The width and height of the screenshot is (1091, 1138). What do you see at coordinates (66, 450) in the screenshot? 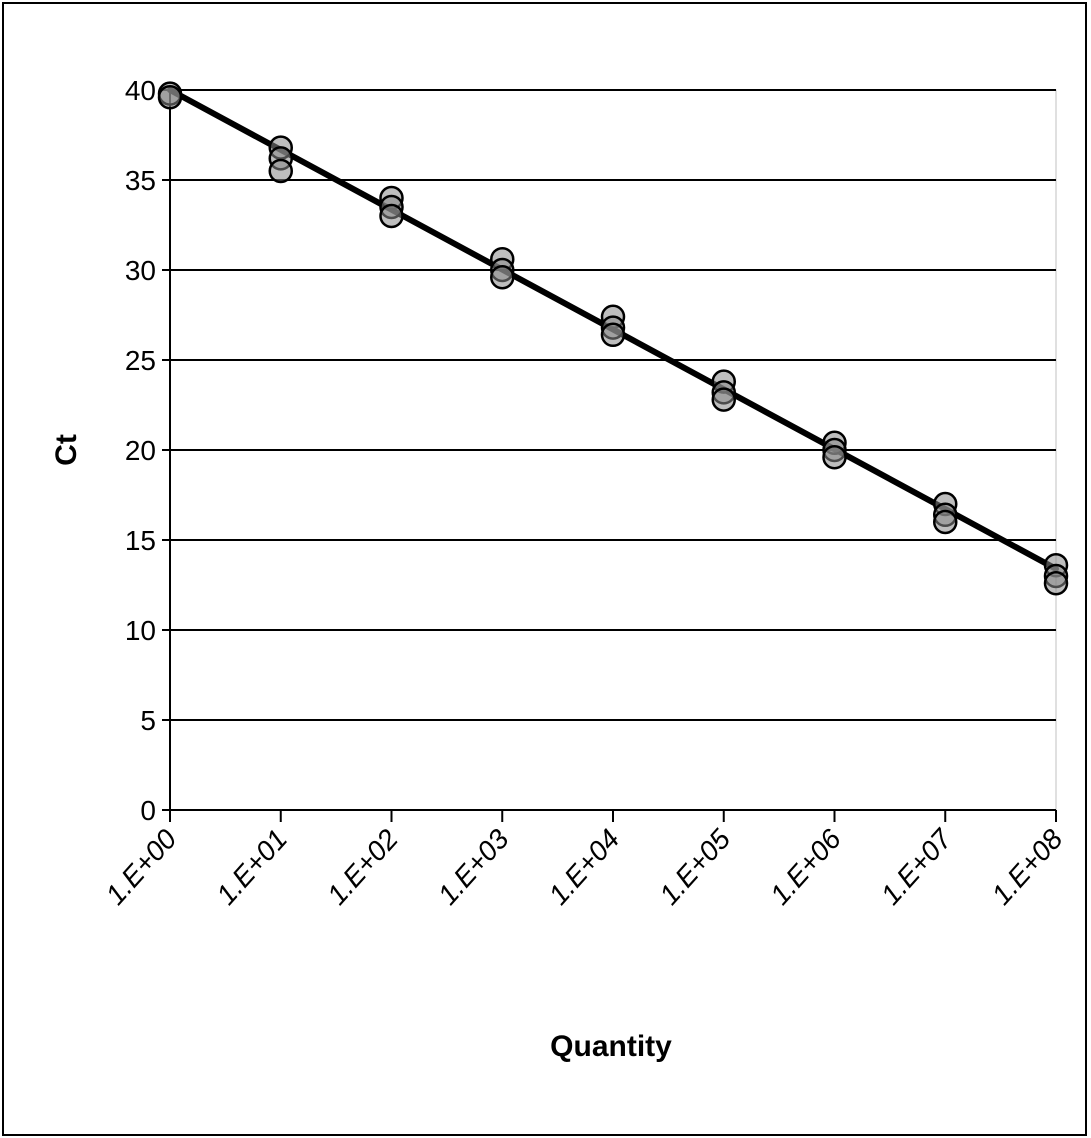
I see `y-axis-title: Ct` at bounding box center [66, 450].